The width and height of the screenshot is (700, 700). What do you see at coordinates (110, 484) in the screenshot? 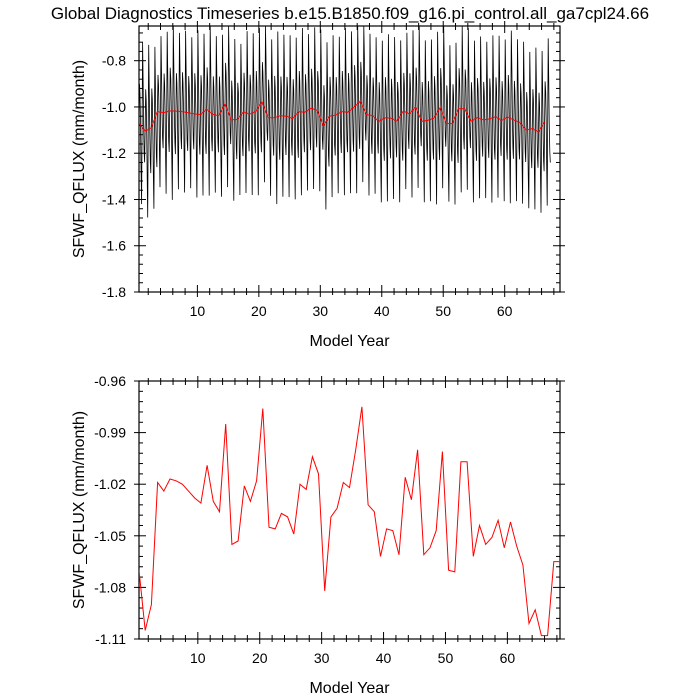
I see `y-tick-label: -1.02` at bounding box center [110, 484].